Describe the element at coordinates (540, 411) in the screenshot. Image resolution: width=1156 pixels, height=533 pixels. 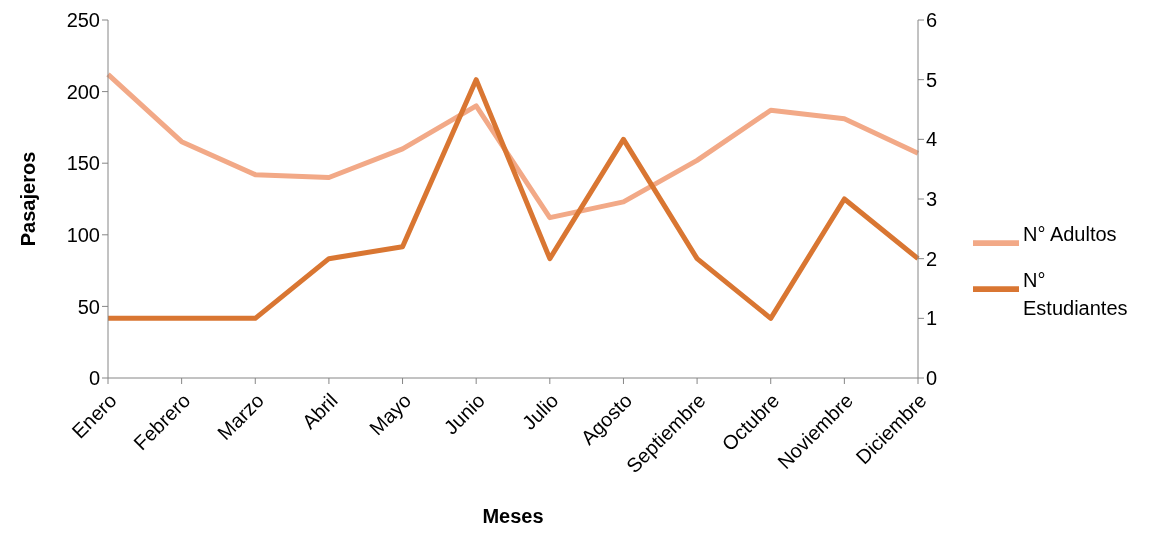
I see `x-tick-label: Julio` at that location.